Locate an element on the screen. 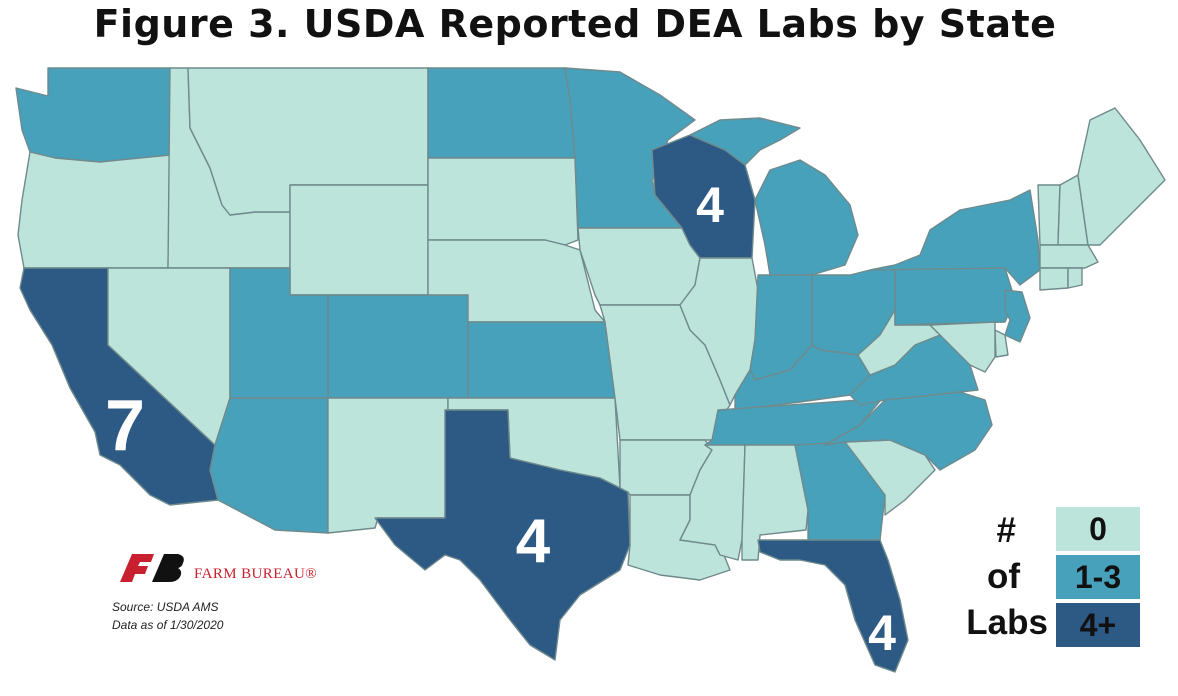 The width and height of the screenshot is (1178, 696). farm-bureau-brand: FARM BUREAU® is located at coordinates (256, 574).